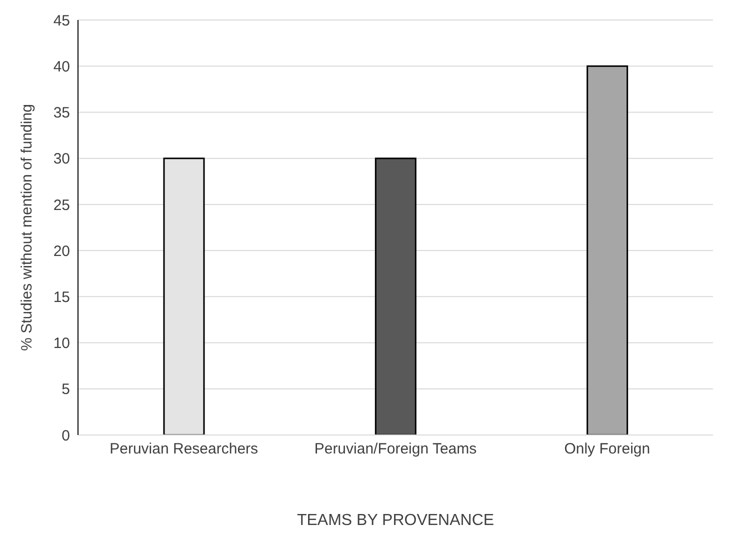 This screenshot has width=731, height=543. What do you see at coordinates (61, 113) in the screenshot?
I see `y-tick-label: 35` at bounding box center [61, 113].